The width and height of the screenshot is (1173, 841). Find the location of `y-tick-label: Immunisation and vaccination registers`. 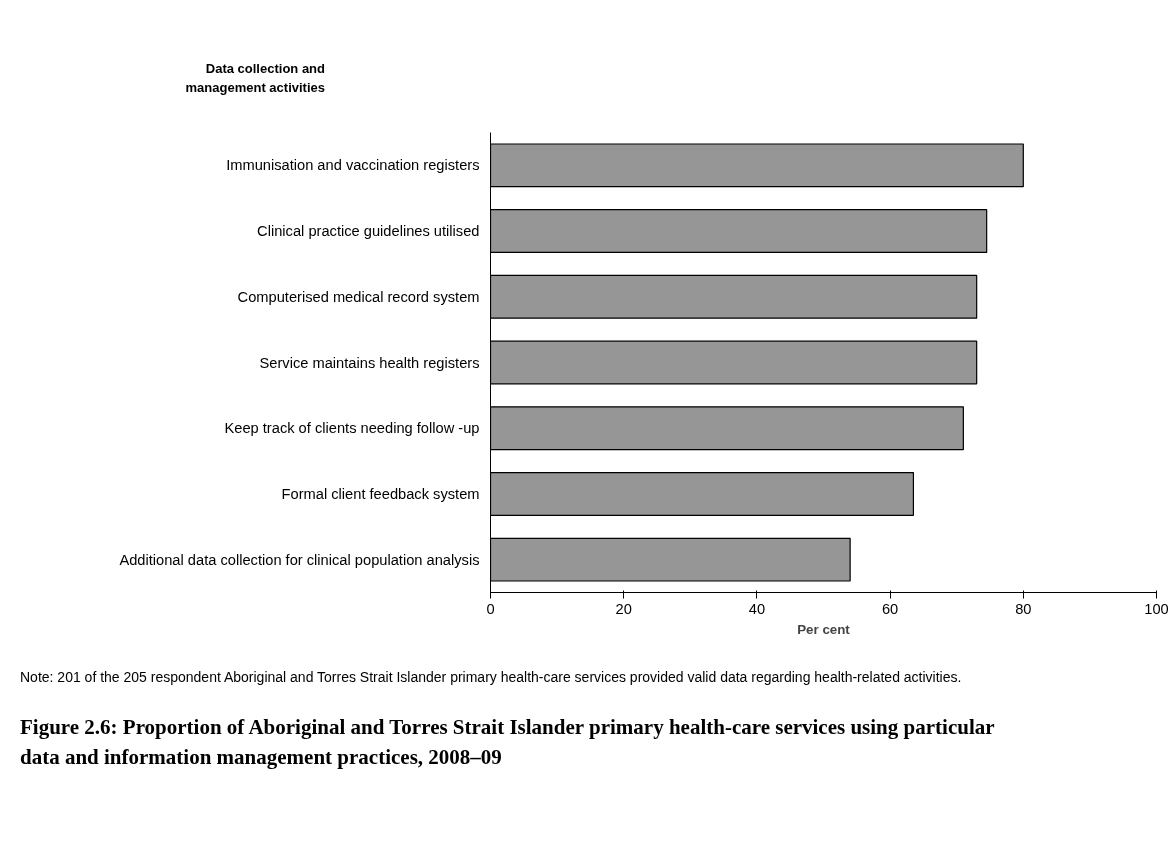

y-tick-label: Immunisation and vaccination registers is located at coordinates (353, 165).